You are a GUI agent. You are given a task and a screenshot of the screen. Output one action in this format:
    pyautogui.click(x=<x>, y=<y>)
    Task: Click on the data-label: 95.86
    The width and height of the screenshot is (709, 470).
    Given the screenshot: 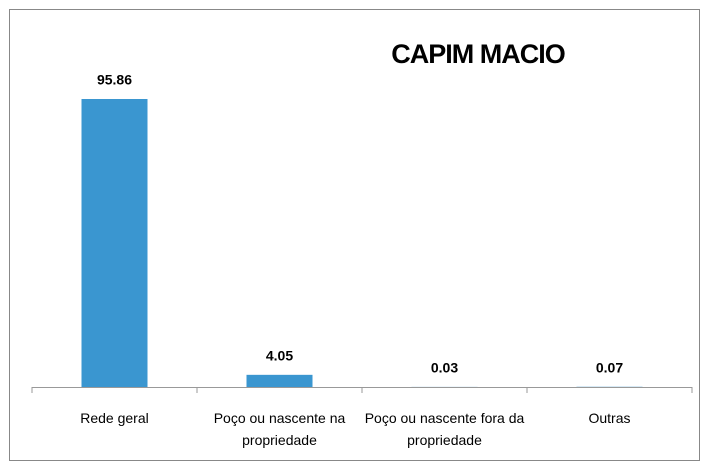 What is the action you would take?
    pyautogui.click(x=114, y=80)
    